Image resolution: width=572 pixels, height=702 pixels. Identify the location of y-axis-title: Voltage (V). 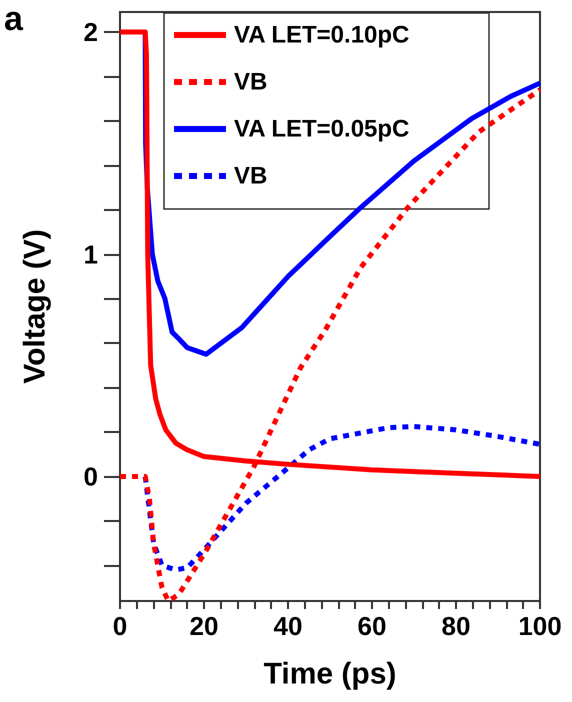
(35, 306).